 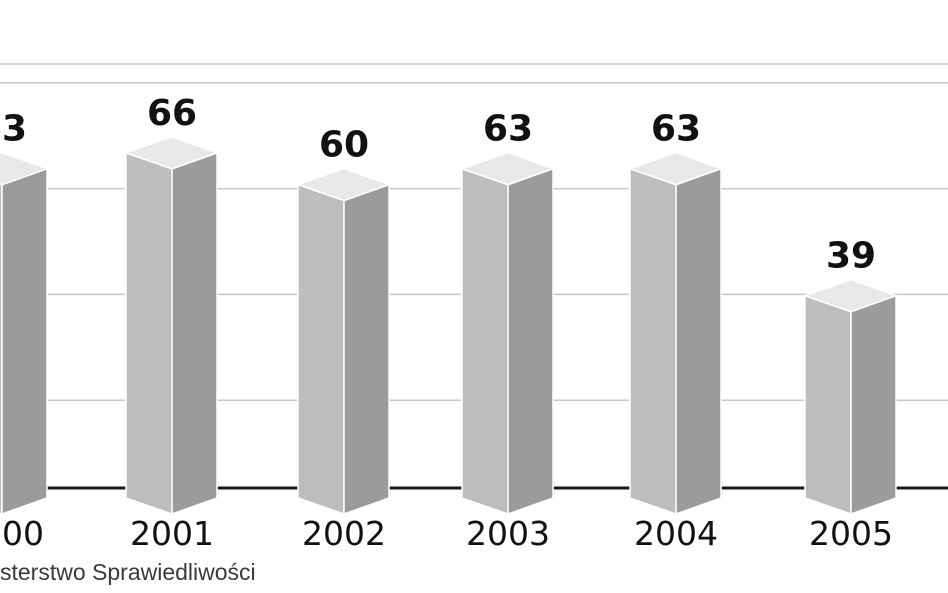 I want to click on bar-value-label: 66, so click(x=172, y=113).